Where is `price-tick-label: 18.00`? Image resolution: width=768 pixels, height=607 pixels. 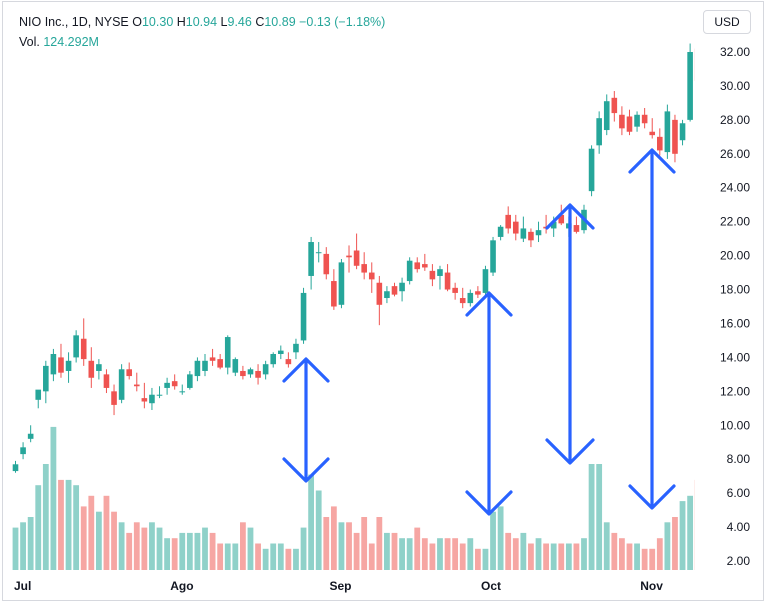
price-tick-label: 18.00 is located at coordinates (735, 290).